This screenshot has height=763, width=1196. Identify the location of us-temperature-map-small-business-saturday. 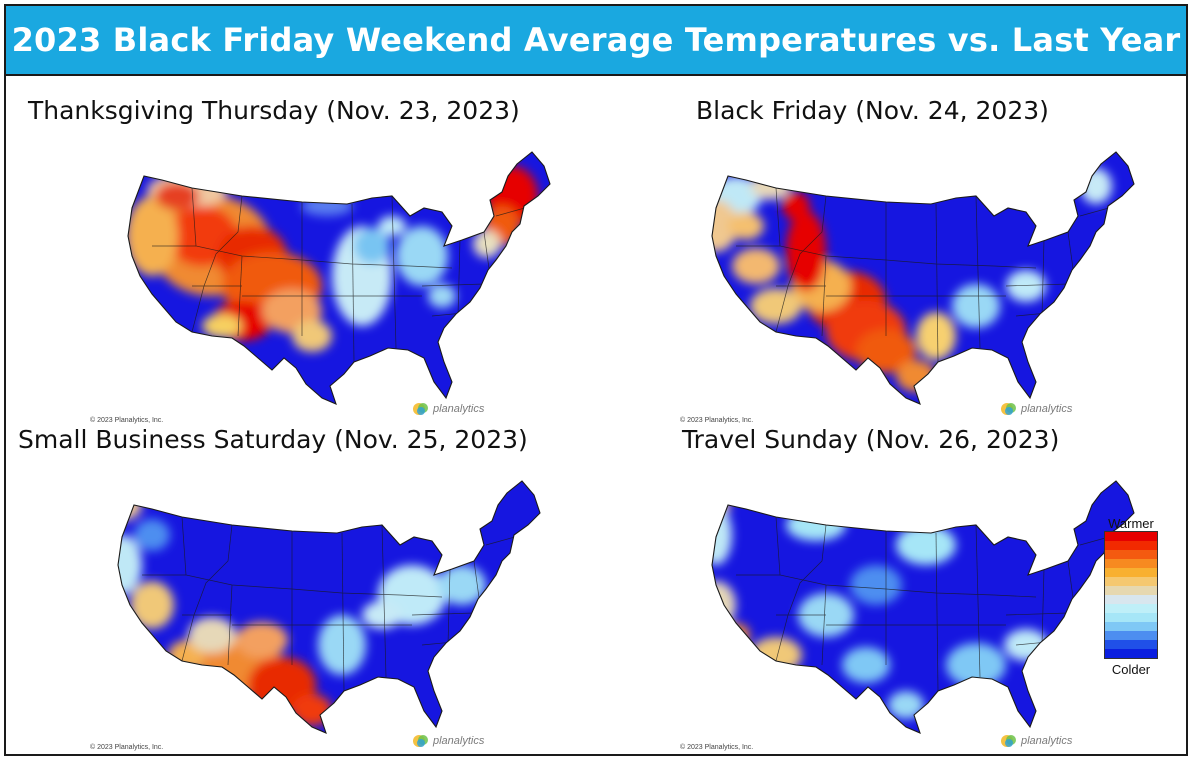
(329, 607).